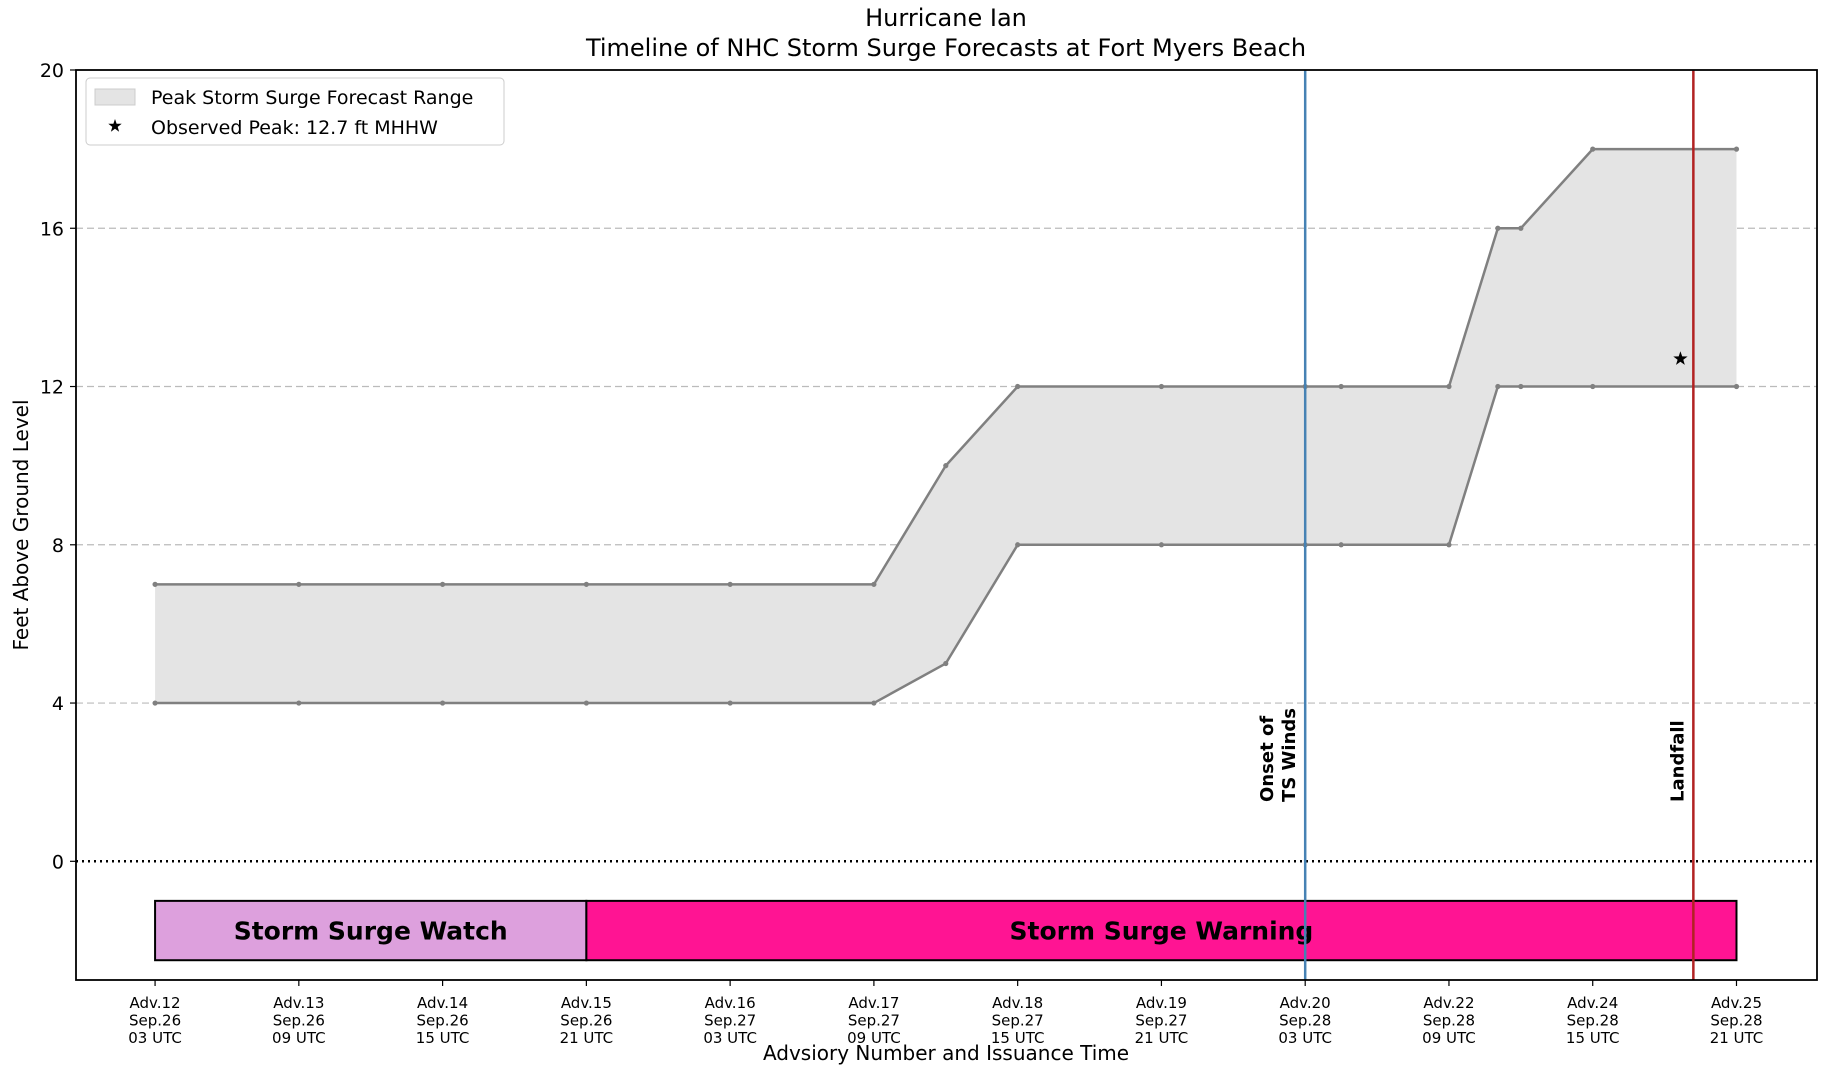 The image size is (1823, 1066). Describe the element at coordinates (730, 1020) in the screenshot. I see `x-tick-label: Adv.16 Sep.27 03 UTC` at that location.